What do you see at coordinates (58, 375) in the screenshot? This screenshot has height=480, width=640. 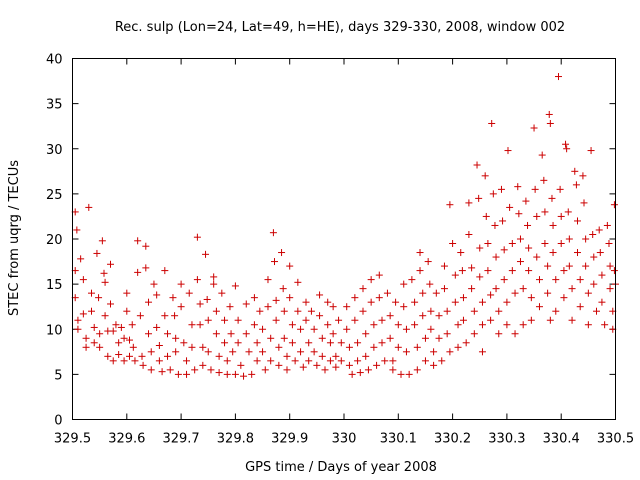 I see `y-tick-label: 5` at bounding box center [58, 375].